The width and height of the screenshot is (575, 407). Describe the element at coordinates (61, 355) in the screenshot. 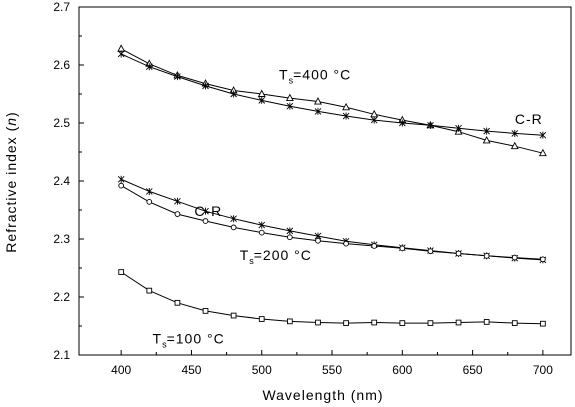

I see `y-tick-label: 2.1` at that location.